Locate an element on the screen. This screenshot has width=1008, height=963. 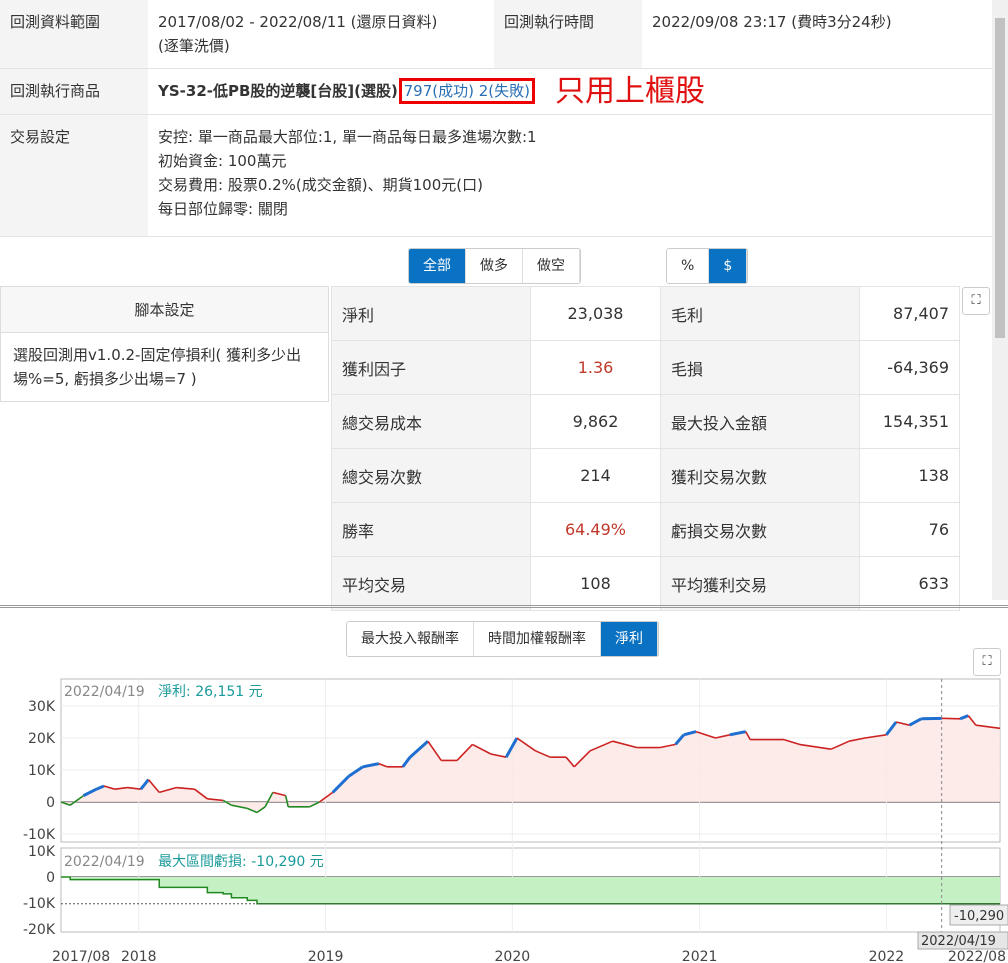
stat-value: 1.36 is located at coordinates (595, 367).